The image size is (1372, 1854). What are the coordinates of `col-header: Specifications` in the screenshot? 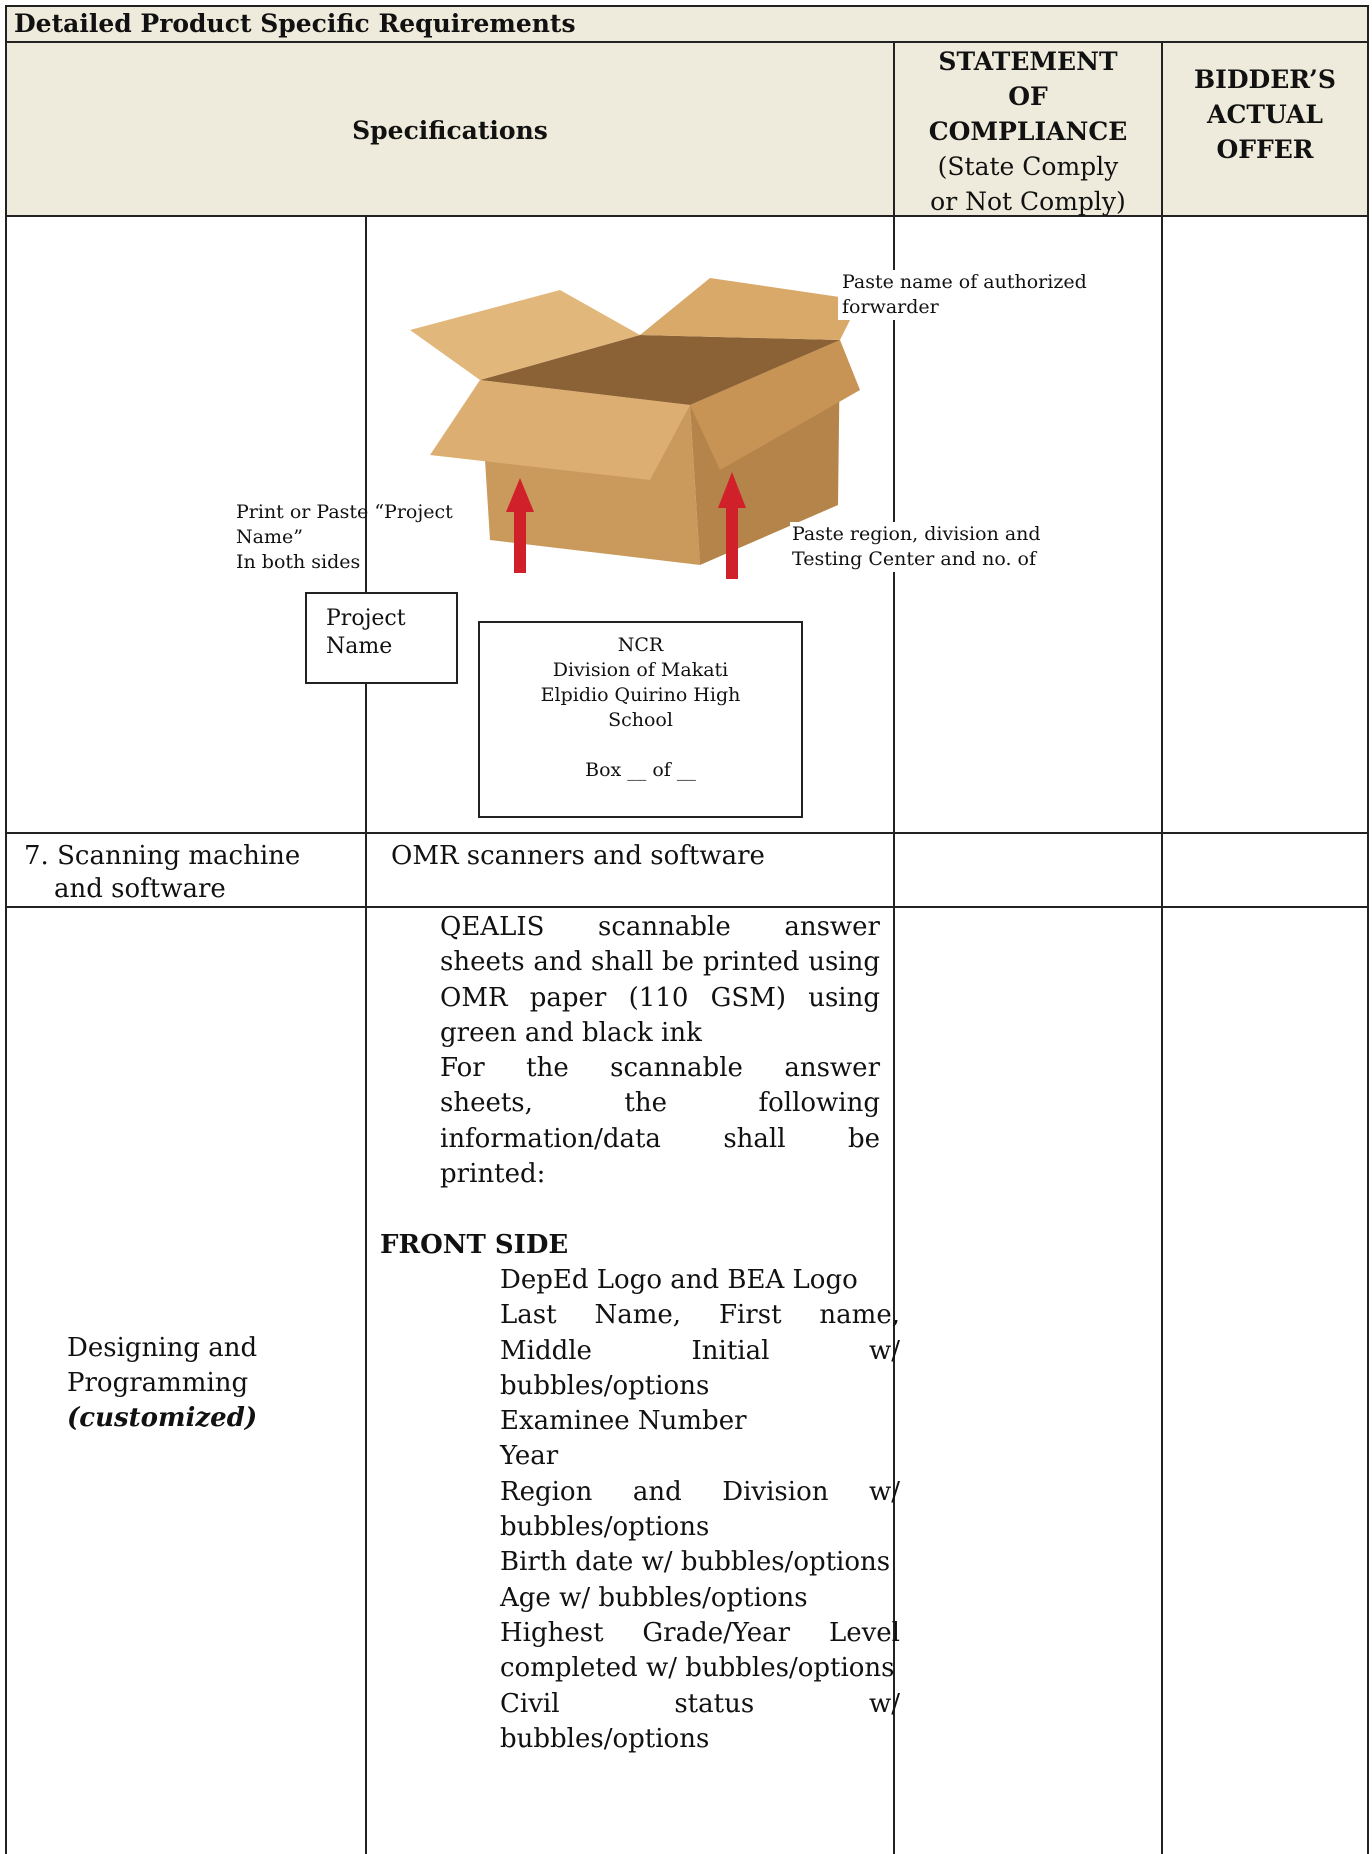 It's located at (450, 130).